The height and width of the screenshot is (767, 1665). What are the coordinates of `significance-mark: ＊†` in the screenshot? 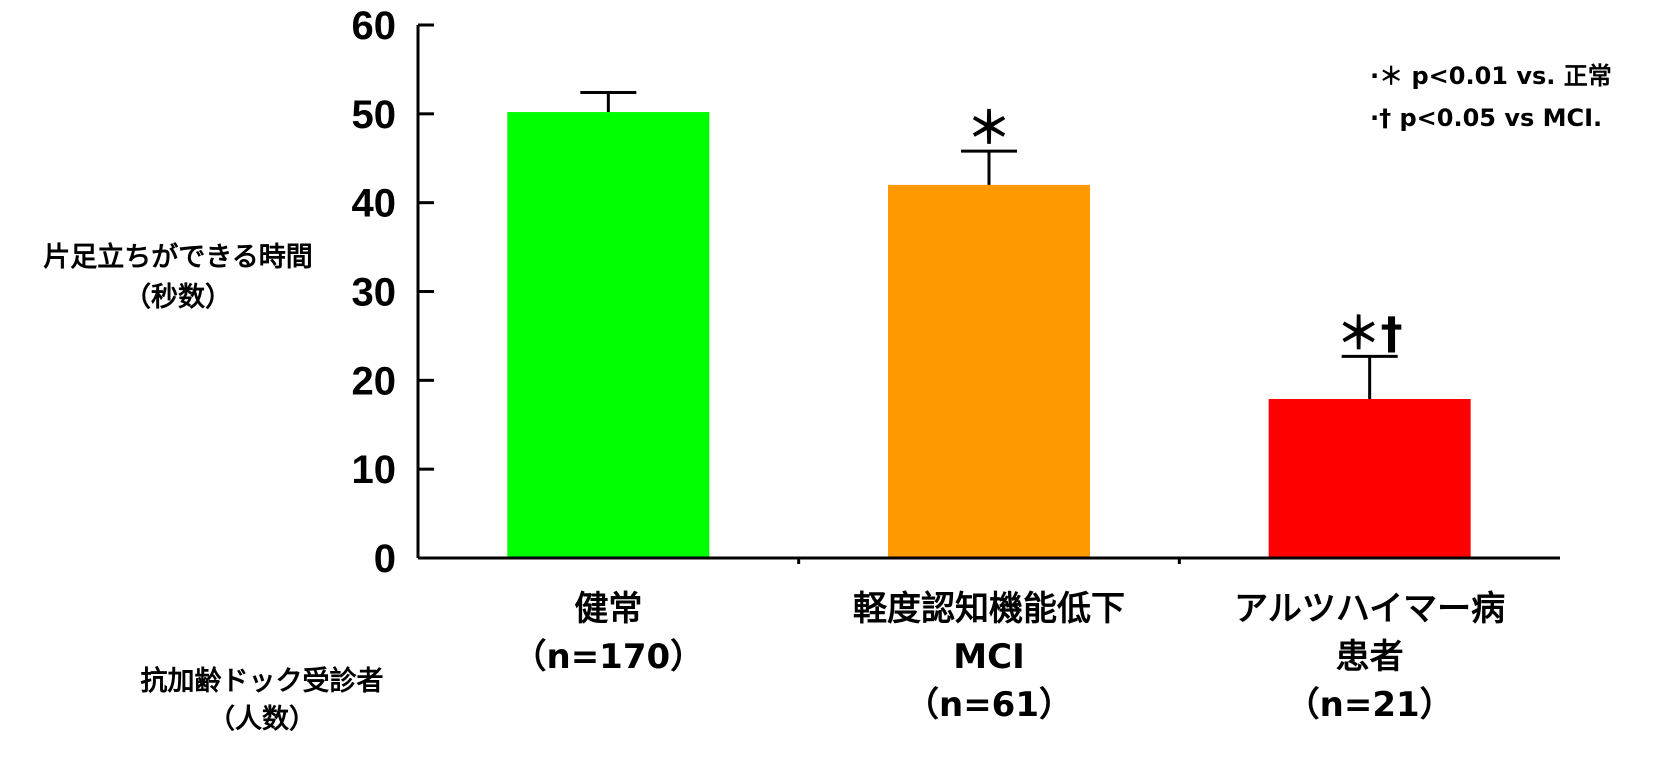 It's located at (1370, 333).